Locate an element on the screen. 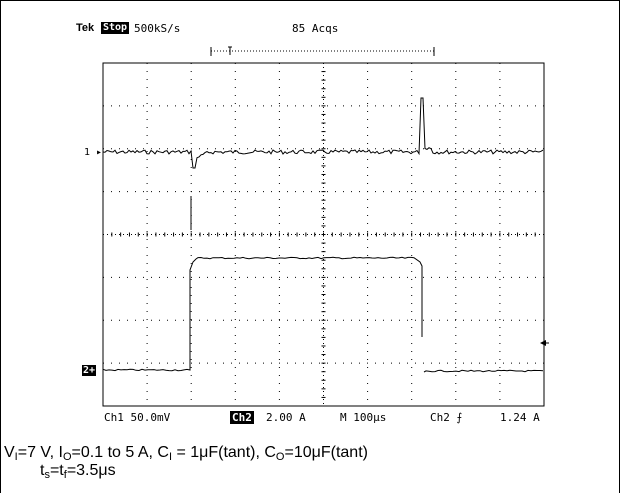  sample-rate: 500kS/s is located at coordinates (157, 28).